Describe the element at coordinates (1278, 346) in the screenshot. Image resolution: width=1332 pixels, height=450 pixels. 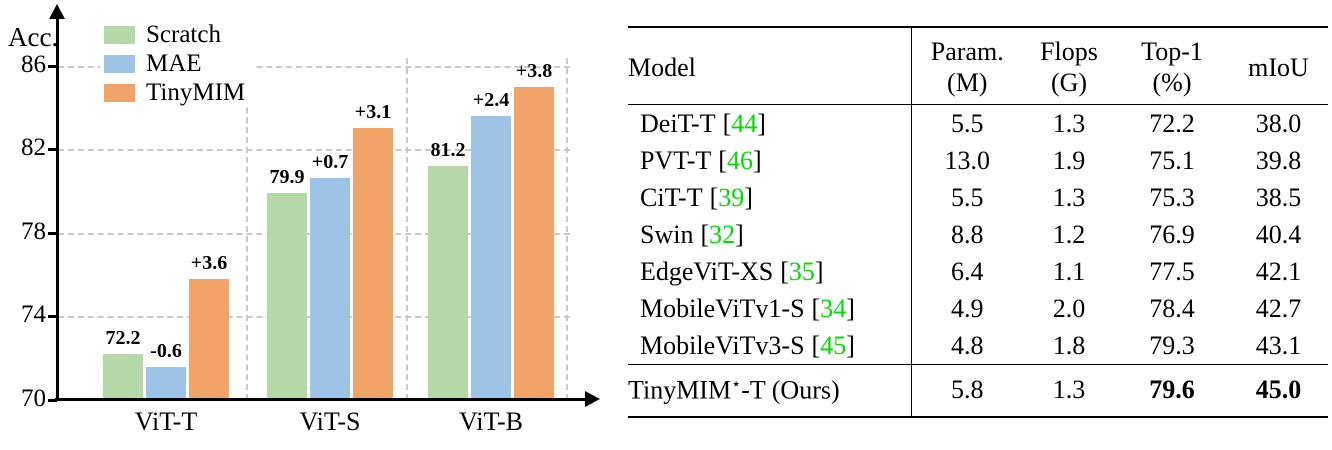
I see `miou-value: 43.1` at that location.